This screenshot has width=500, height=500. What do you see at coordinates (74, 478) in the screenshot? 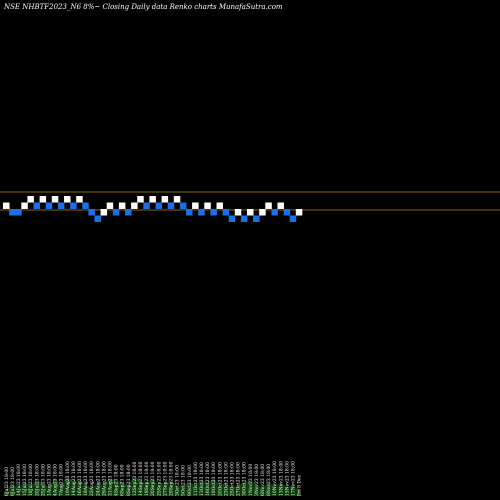
I see `x-tick-label: 14Aug23 18:00` at bounding box center [74, 478].